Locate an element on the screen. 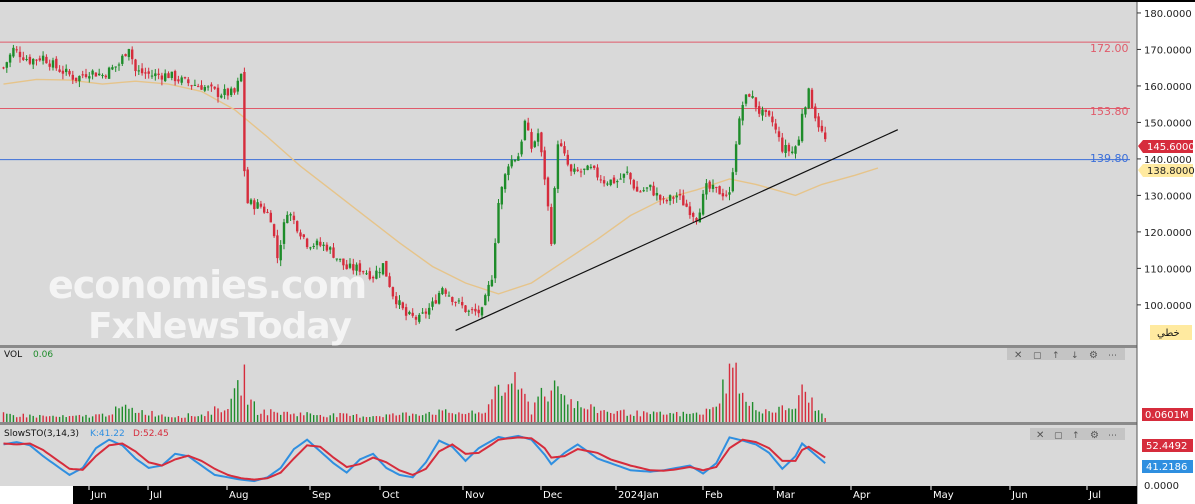  level-label-153: 153.80 is located at coordinates (1109, 111).